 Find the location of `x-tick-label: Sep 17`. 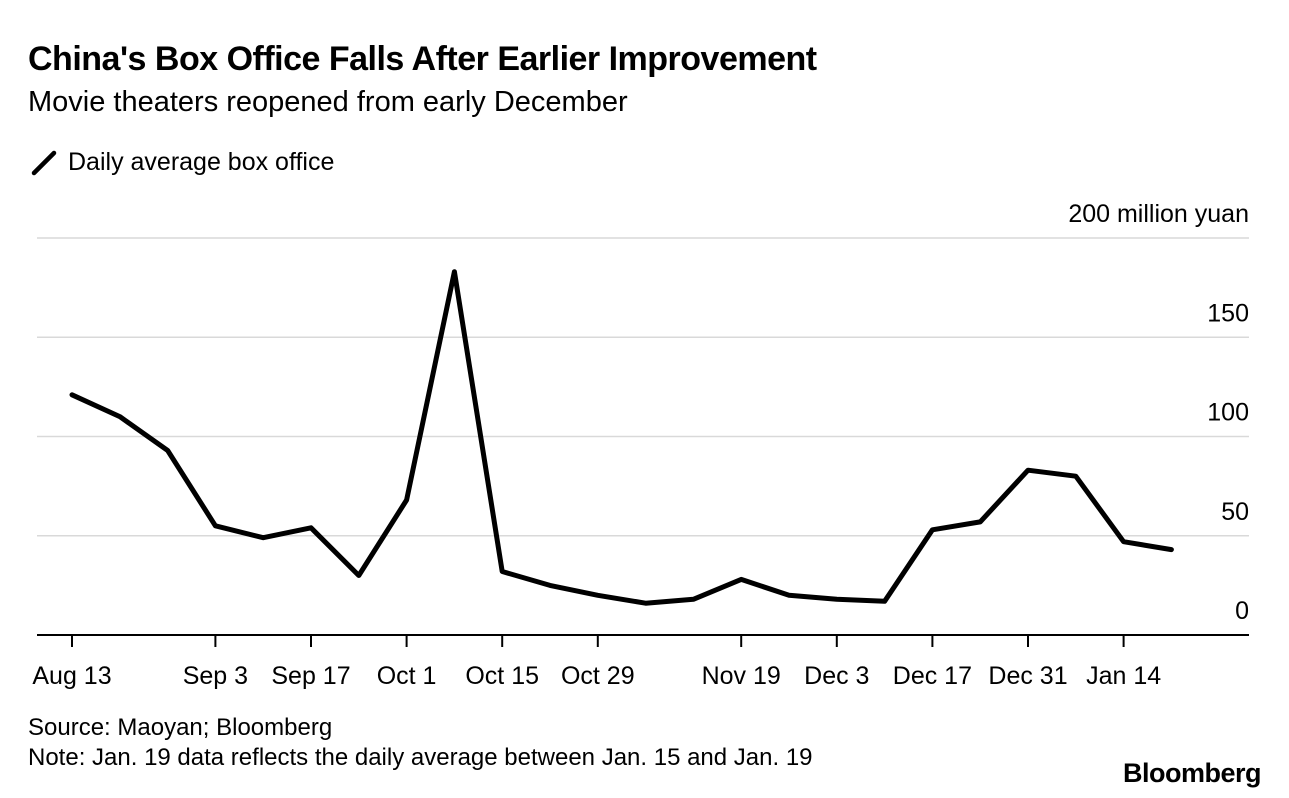

x-tick-label: Sep 17 is located at coordinates (310, 676).